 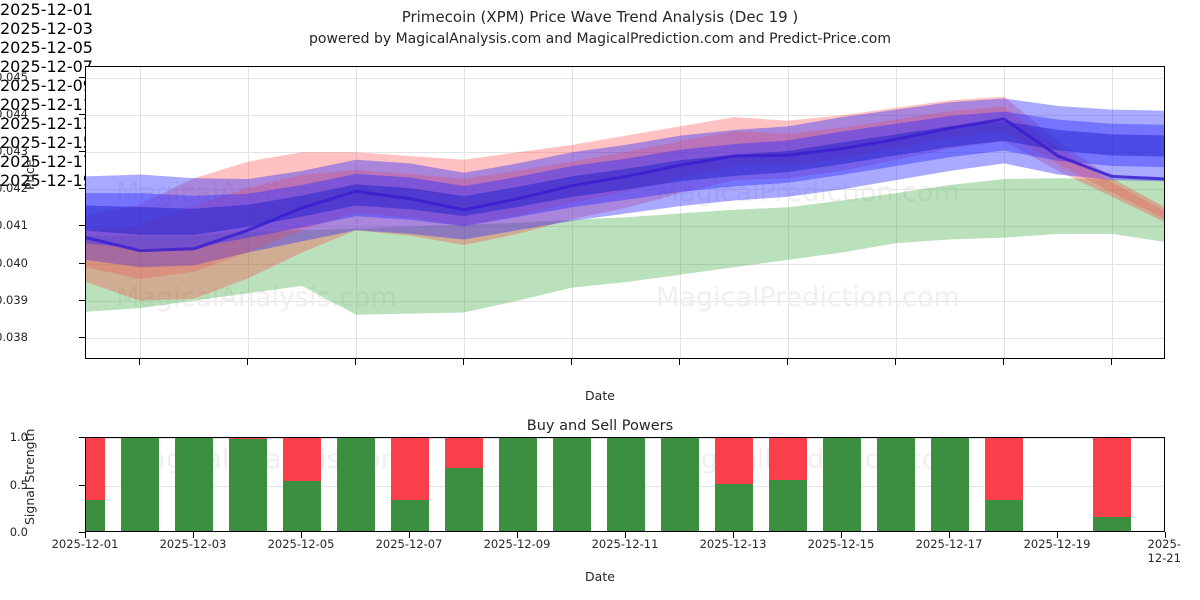 I want to click on y-tick-label: 1.0, so click(x=18, y=437).